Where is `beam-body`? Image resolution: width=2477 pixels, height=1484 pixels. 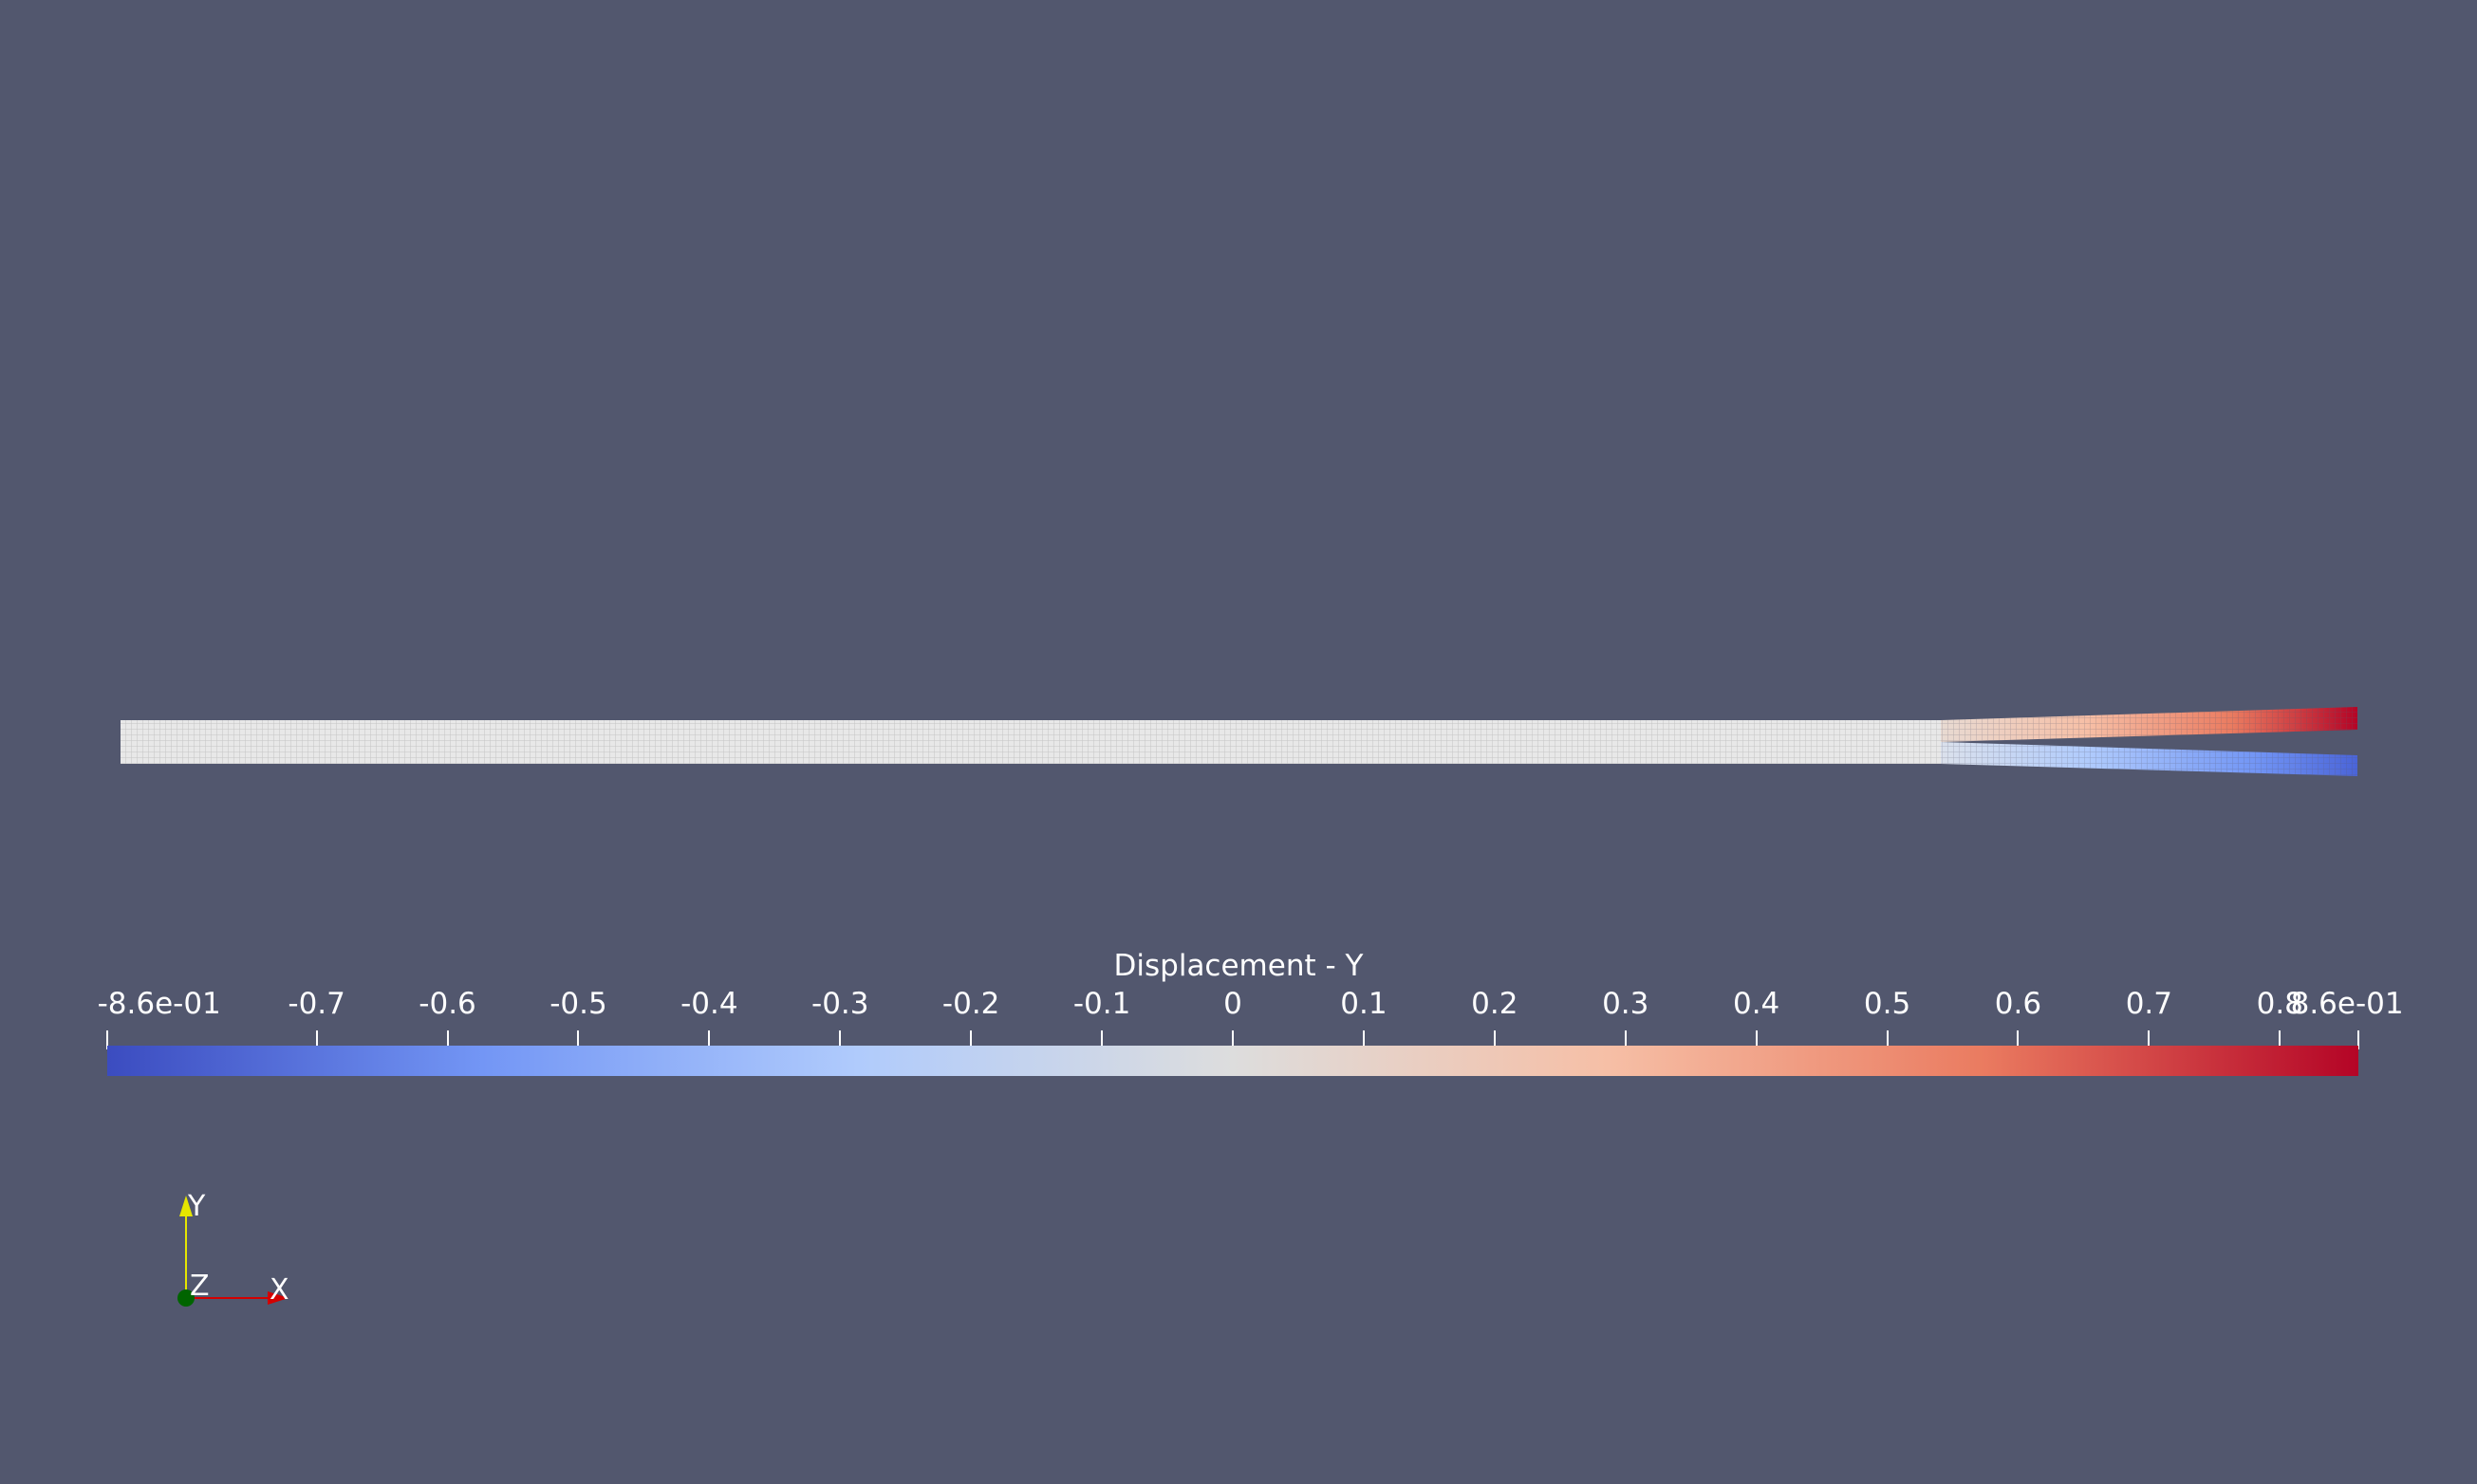
beam-body is located at coordinates (1031, 742).